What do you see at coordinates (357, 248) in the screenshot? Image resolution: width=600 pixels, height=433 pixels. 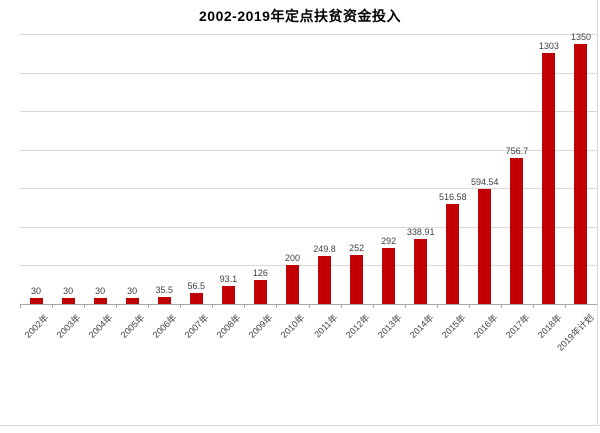 I see `bar-value-label: 252` at bounding box center [357, 248].